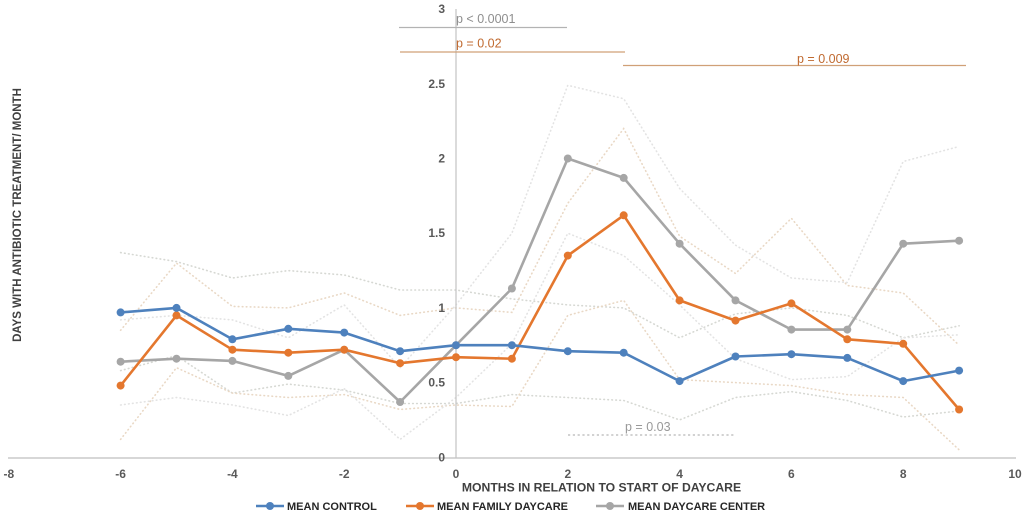 The height and width of the screenshot is (521, 1024). I want to click on svg-text: -6, so click(120, 474).